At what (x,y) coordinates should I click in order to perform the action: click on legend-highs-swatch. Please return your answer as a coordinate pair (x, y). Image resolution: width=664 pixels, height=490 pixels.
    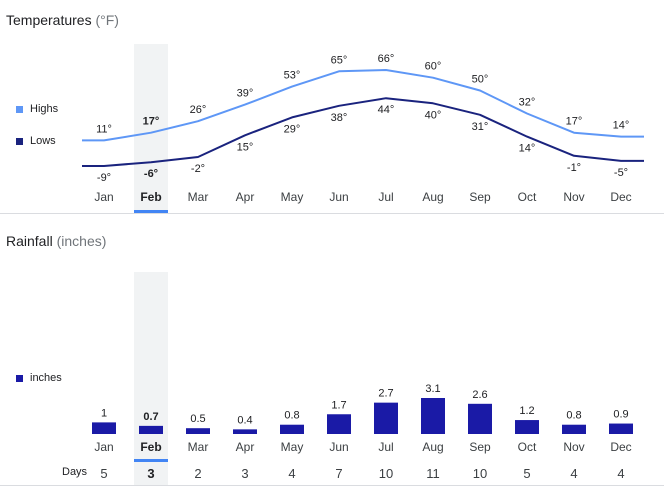
    Looking at the image, I should click on (19, 109).